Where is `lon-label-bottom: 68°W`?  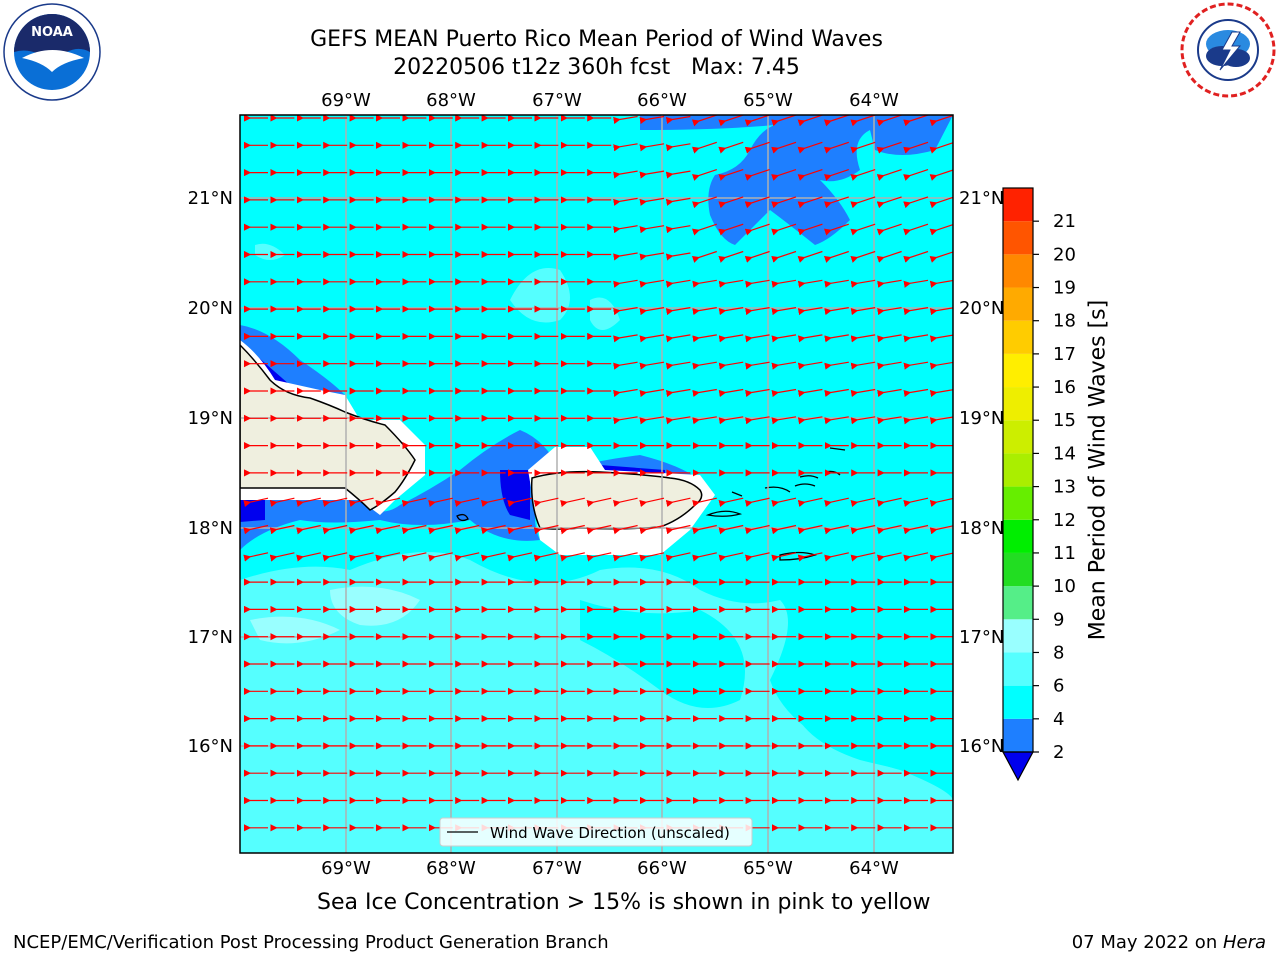
lon-label-bottom: 68°W is located at coordinates (451, 868).